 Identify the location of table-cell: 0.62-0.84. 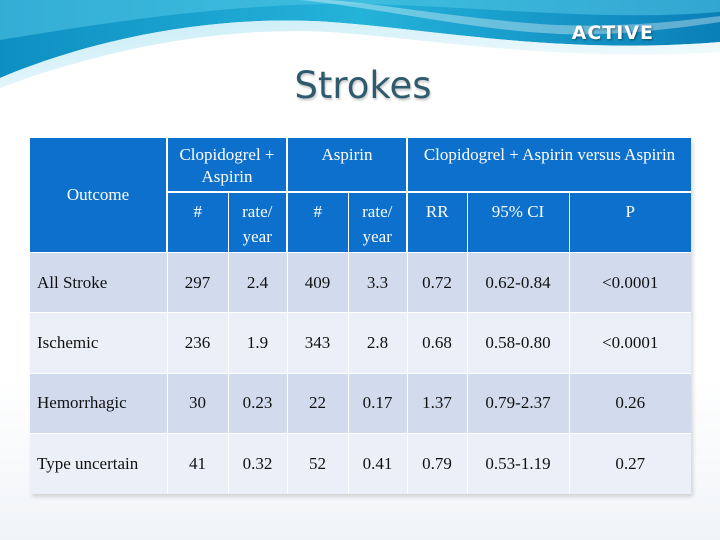
(518, 282).